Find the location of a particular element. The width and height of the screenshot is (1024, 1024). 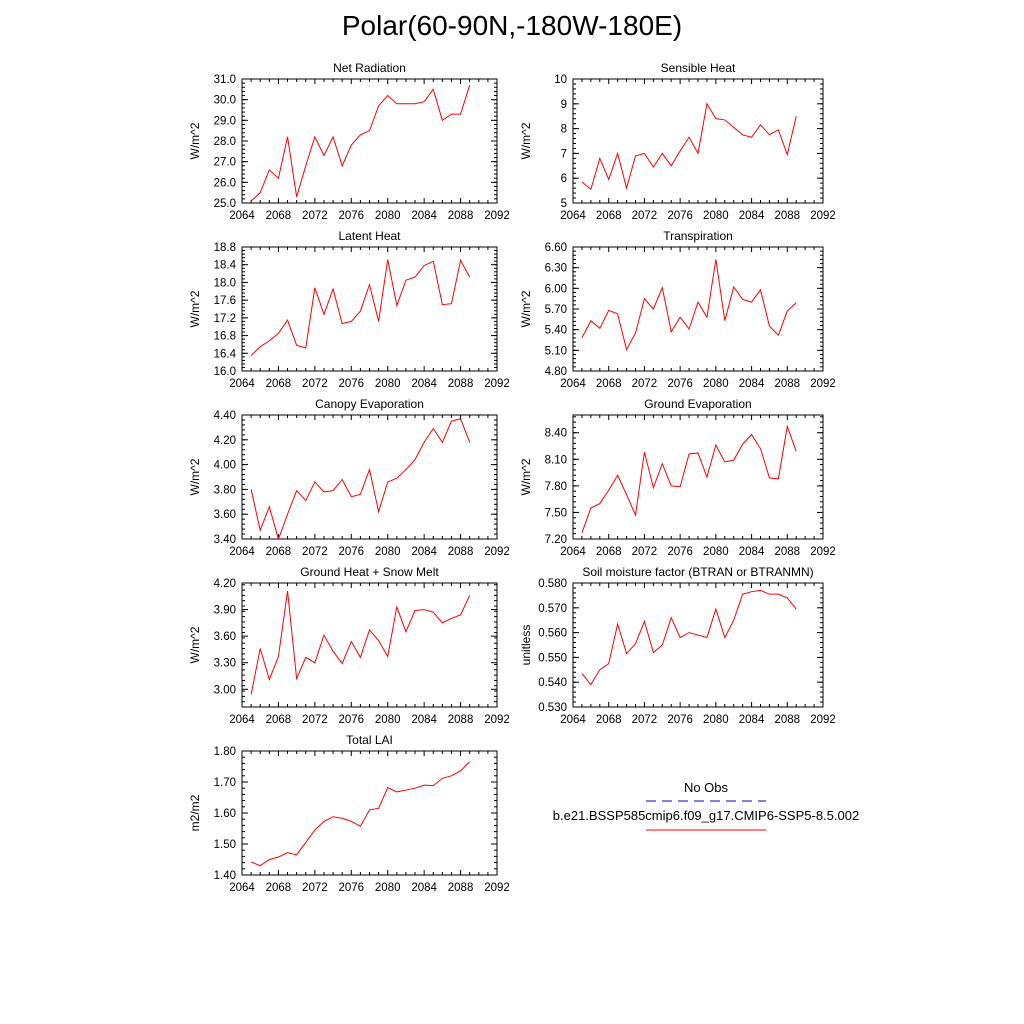

y-tick-label: 6 is located at coordinates (564, 179).